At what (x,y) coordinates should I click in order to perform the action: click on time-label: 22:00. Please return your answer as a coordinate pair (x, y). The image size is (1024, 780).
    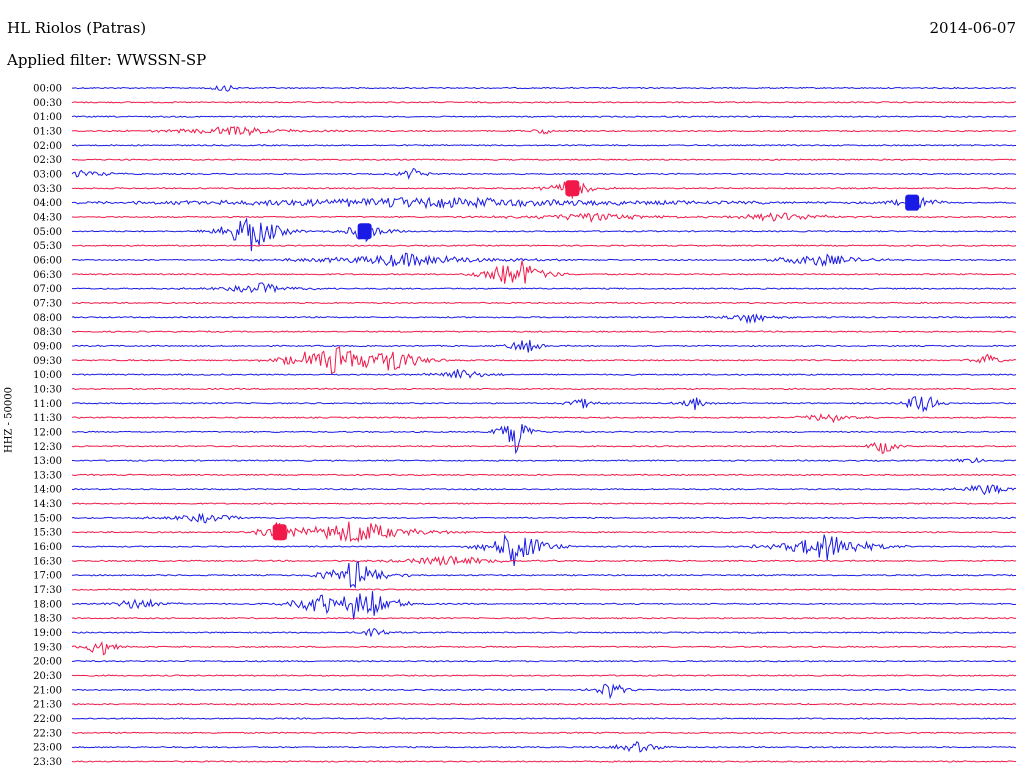
    Looking at the image, I should click on (47, 719).